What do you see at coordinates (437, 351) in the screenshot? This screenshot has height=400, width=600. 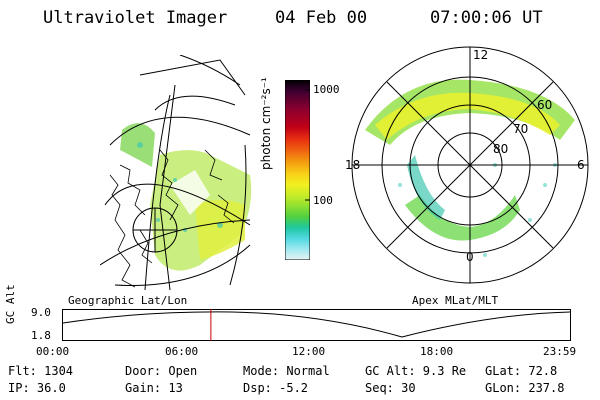 I see `timeline-x-tick-1800: 18:00` at bounding box center [437, 351].